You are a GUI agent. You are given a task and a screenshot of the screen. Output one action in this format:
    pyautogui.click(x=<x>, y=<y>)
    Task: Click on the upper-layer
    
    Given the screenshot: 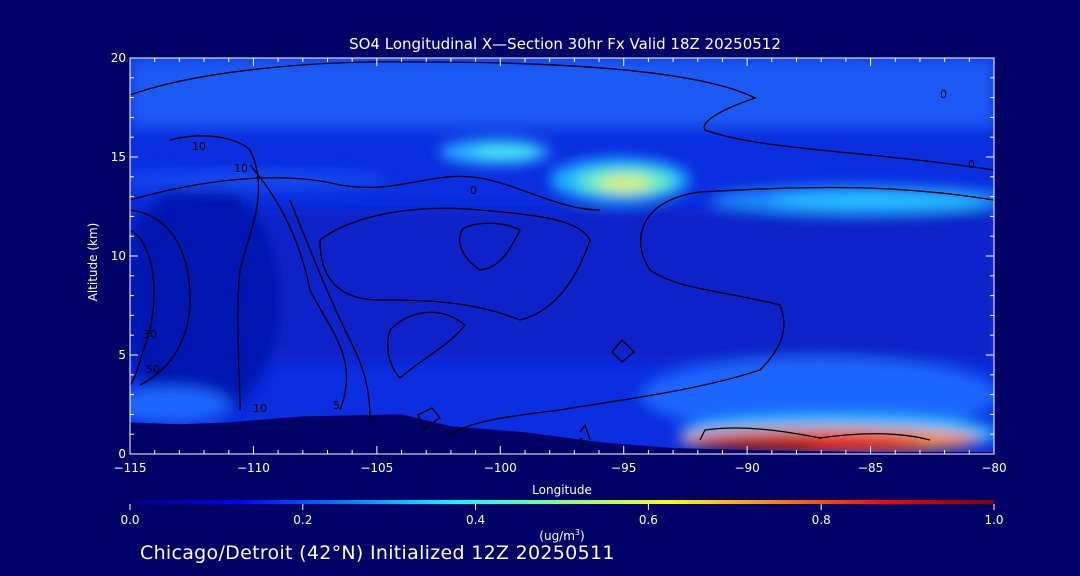 What is the action you would take?
    pyautogui.click(x=562, y=93)
    